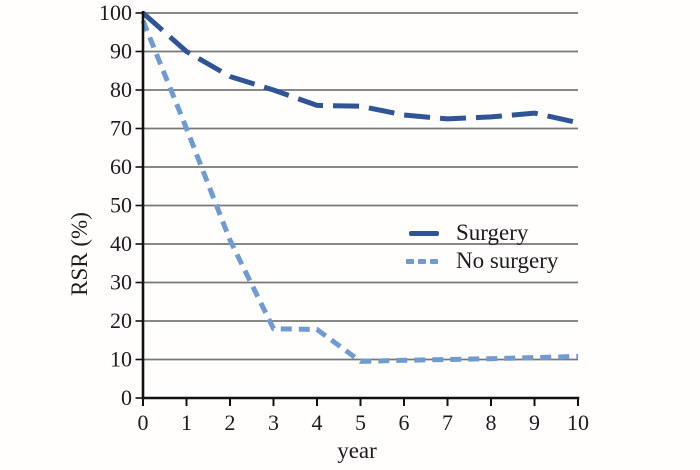 This screenshot has width=700, height=470. I want to click on x-tick-label: 5, so click(360, 422).